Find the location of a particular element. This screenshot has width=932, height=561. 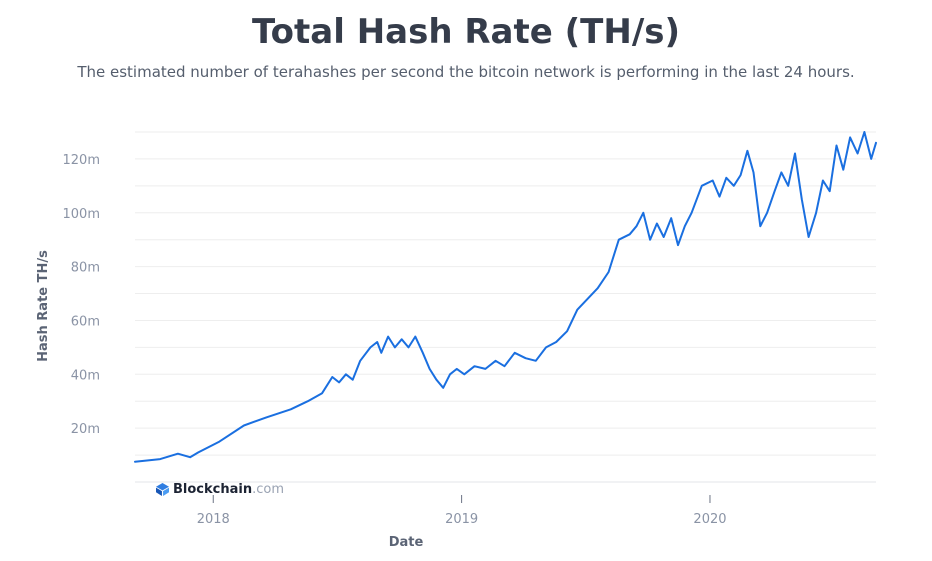

brand-name: Blockchain is located at coordinates (213, 489).